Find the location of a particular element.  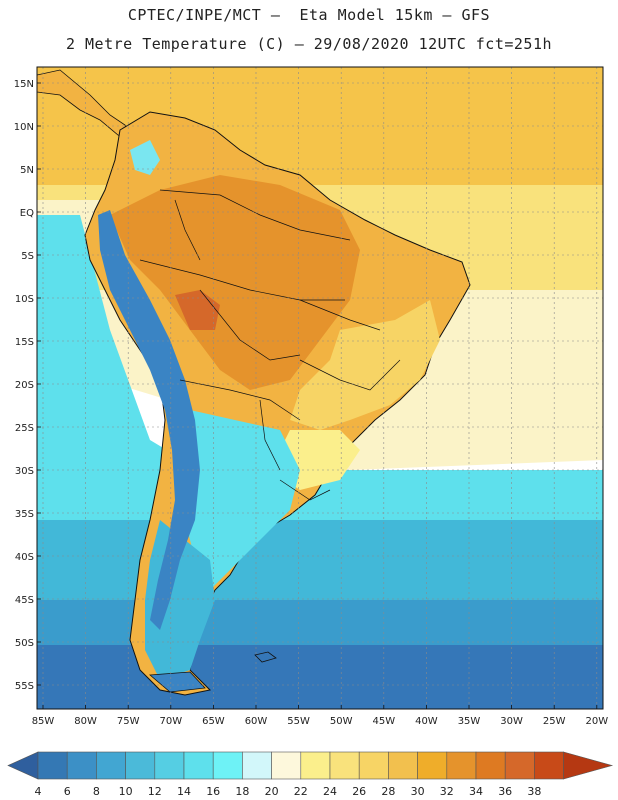

lat-label: 5S is located at coordinates (27, 256).